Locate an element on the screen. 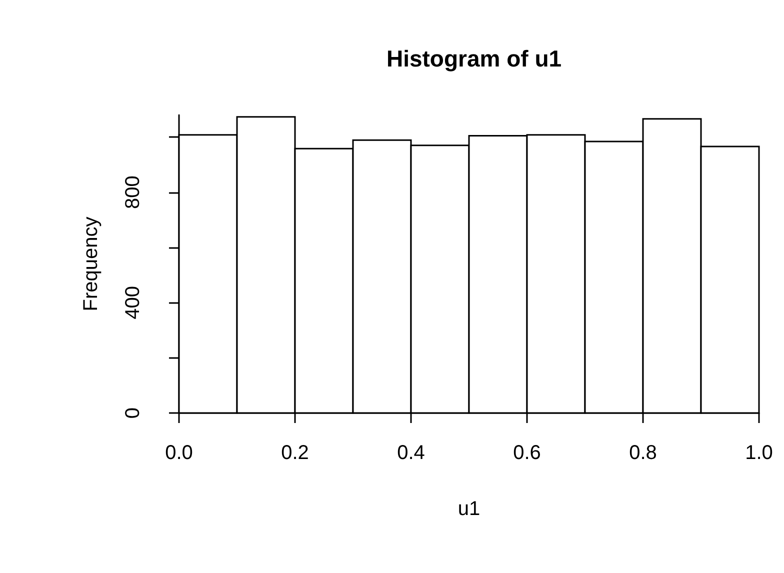 This screenshot has width=784, height=573. y-tick-label: 800 is located at coordinates (133, 192).